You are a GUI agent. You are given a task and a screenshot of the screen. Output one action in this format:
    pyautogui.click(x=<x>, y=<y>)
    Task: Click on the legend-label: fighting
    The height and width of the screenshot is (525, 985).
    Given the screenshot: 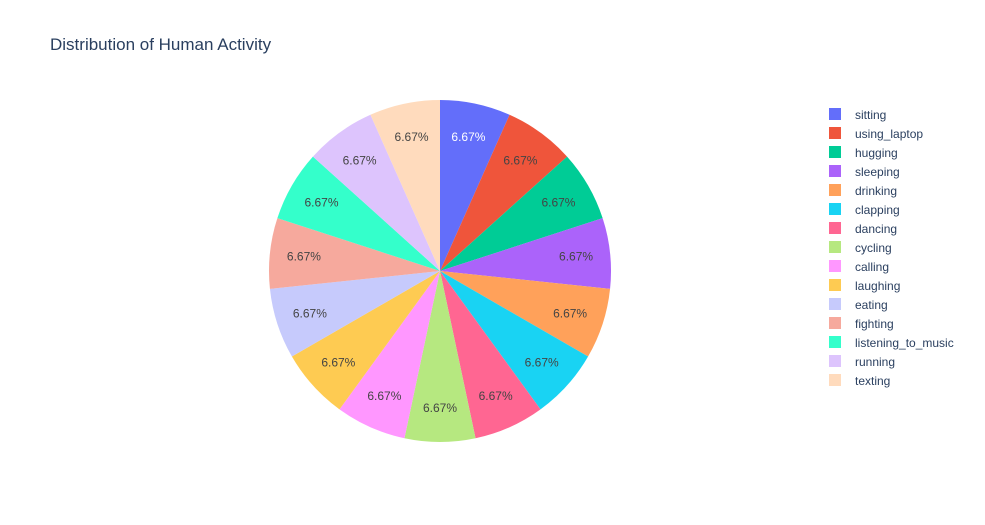 What is the action you would take?
    pyautogui.click(x=874, y=324)
    